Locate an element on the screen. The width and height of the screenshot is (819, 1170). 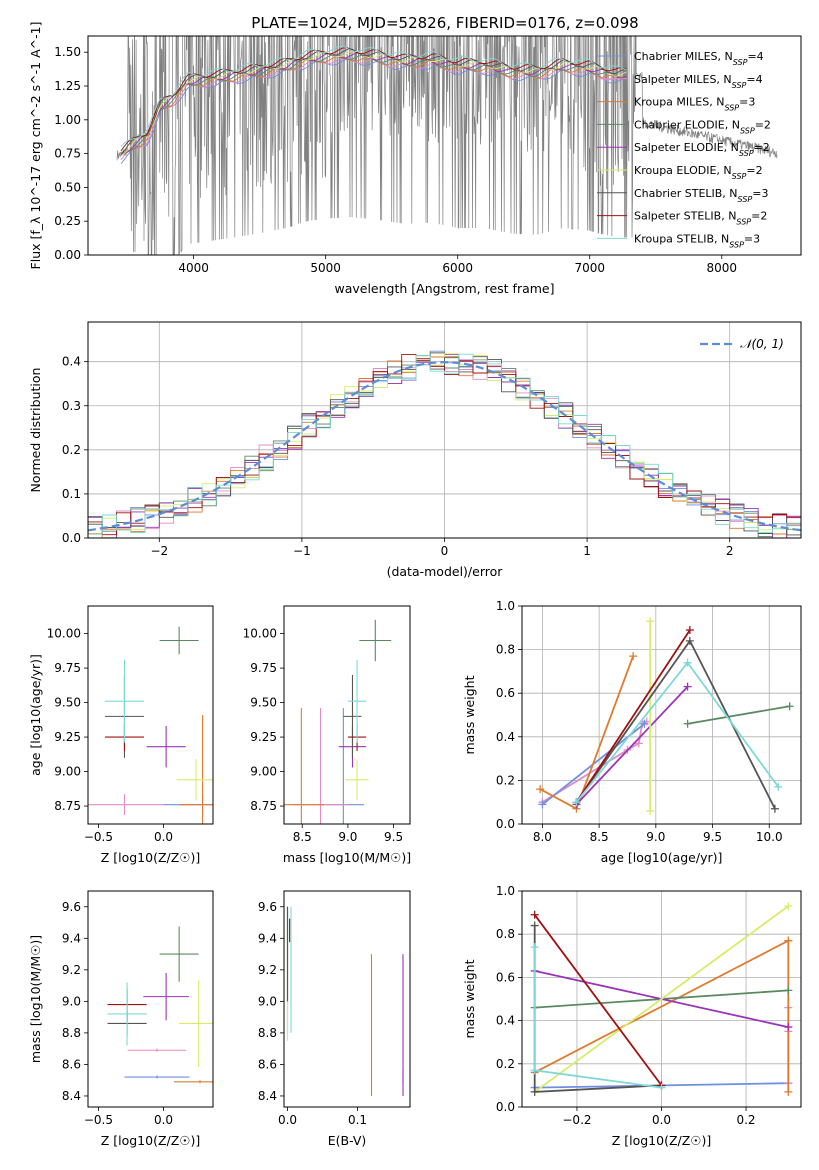
tick-label-x: 10.0 is located at coordinates (769, 837).